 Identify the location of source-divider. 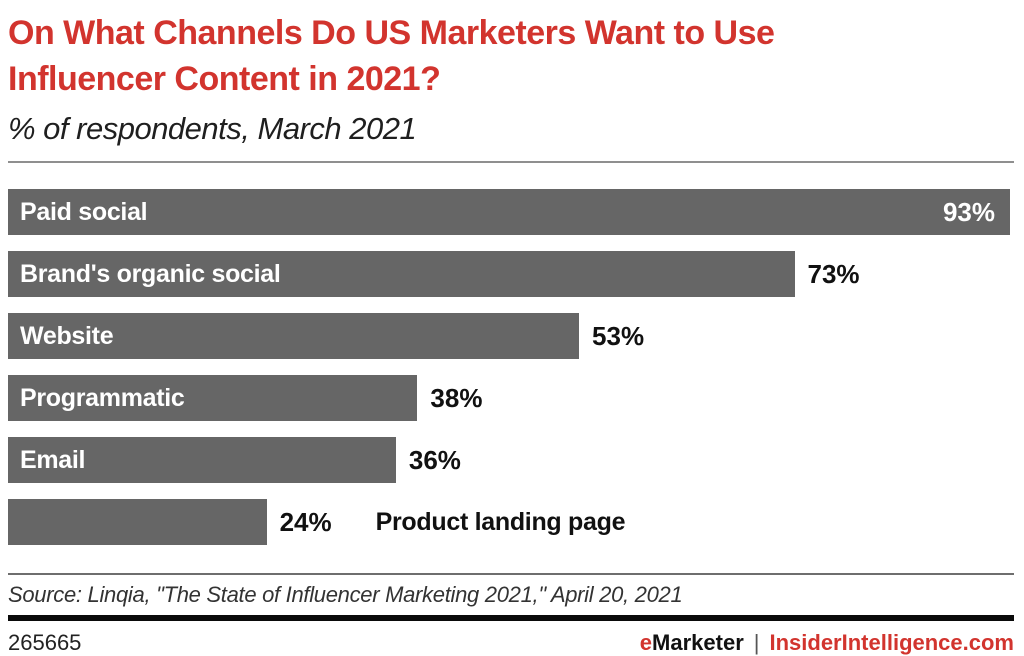
(511, 574).